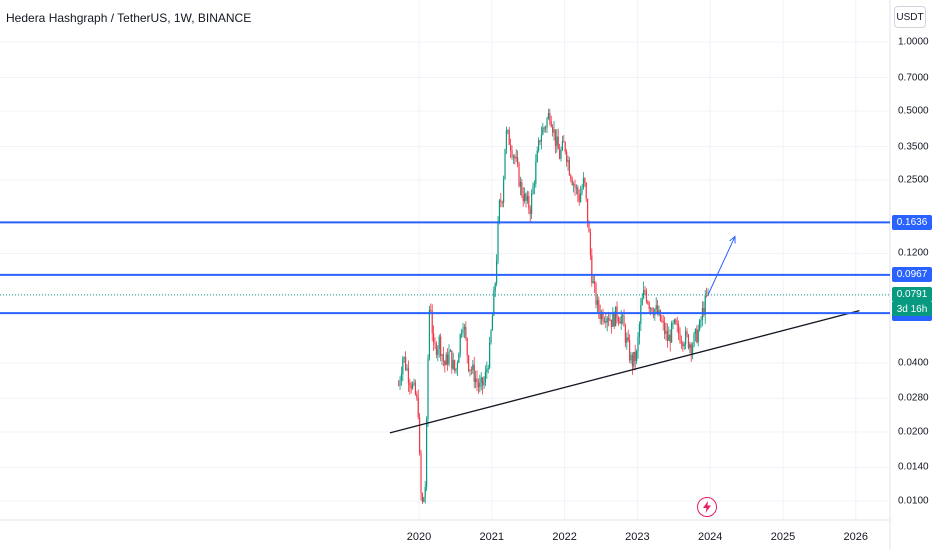 This screenshot has width=932, height=550. I want to click on currency-button: USDT, so click(910, 17).